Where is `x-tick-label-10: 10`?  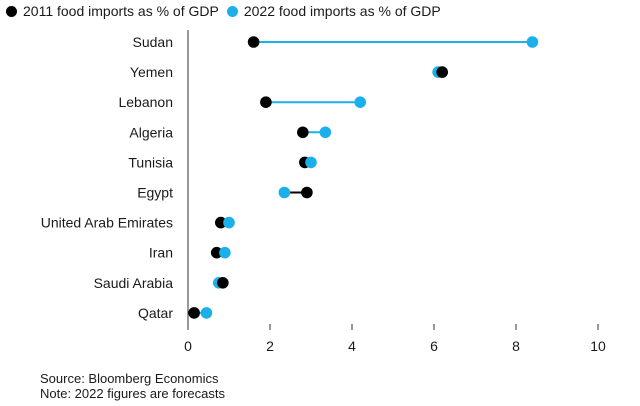 x-tick-label-10: 10 is located at coordinates (598, 346).